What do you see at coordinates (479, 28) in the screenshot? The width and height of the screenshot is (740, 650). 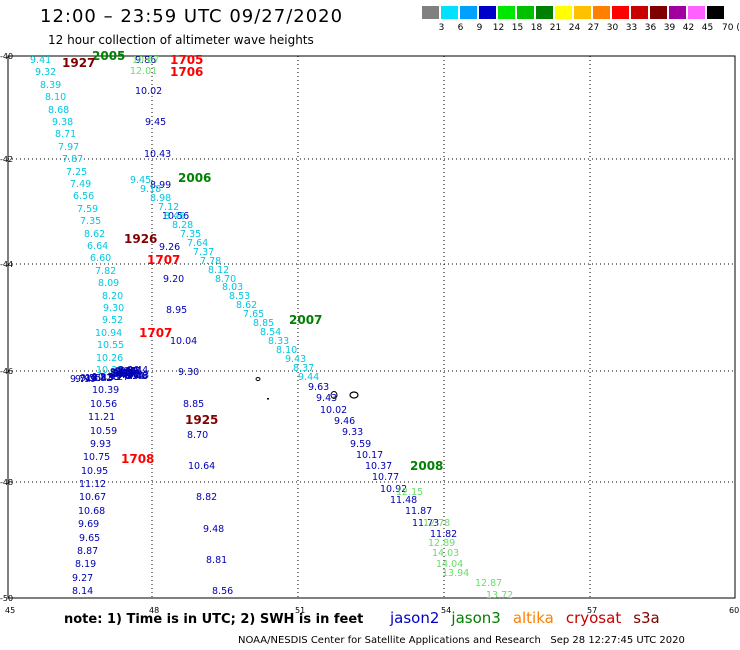 I see `colorbar-label: 9` at bounding box center [479, 28].